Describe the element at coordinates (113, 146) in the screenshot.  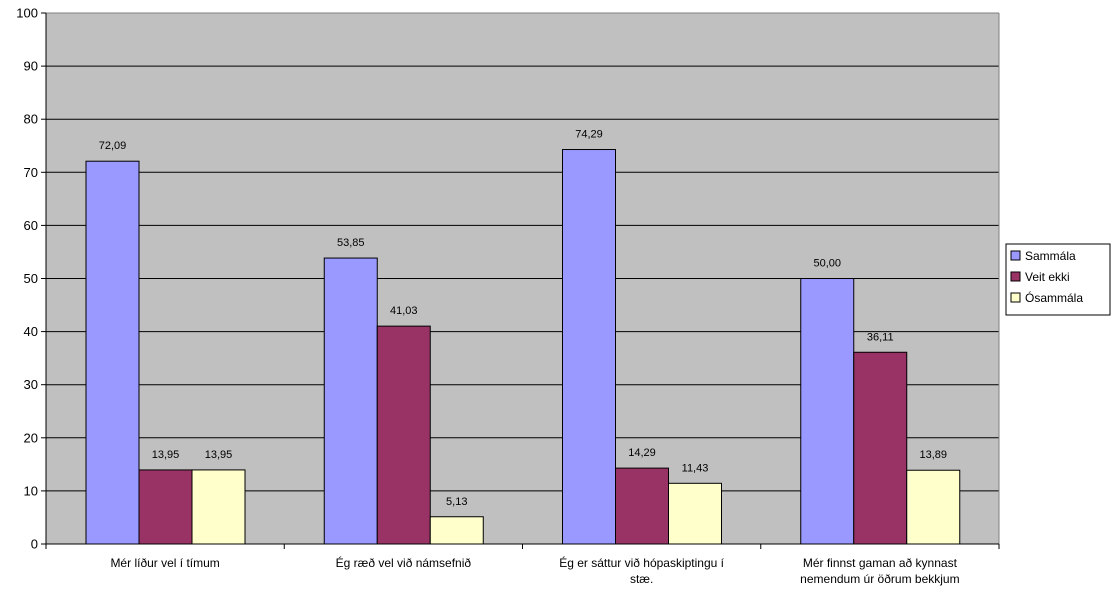
I see `data-label: 72,09` at that location.